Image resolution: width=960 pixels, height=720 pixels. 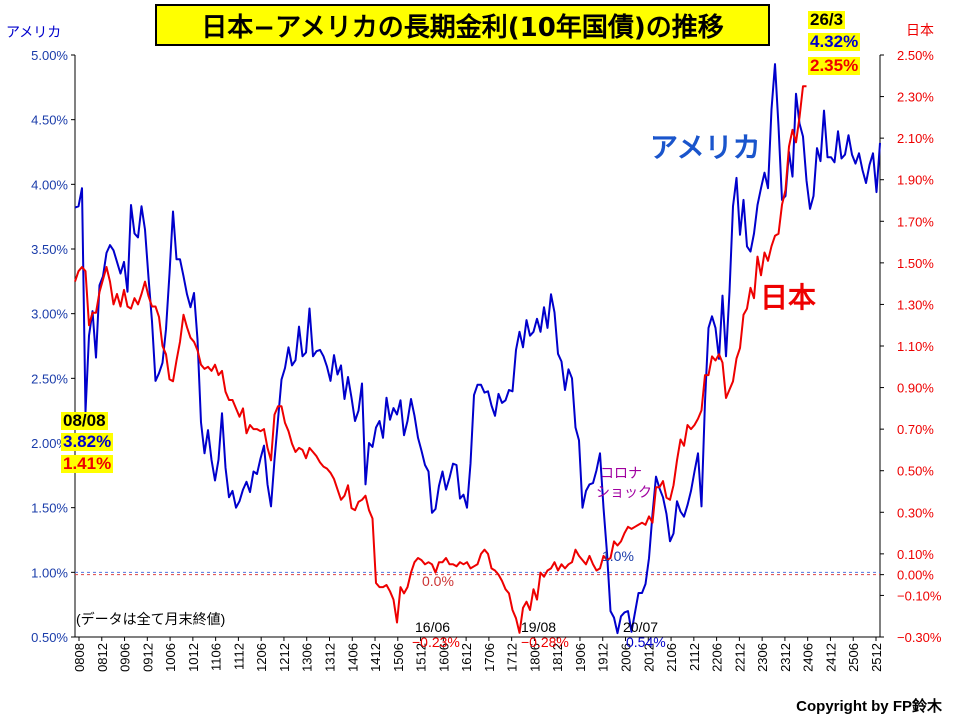 I want to click on start-jp-tag: 1.41%, so click(x=87, y=463).